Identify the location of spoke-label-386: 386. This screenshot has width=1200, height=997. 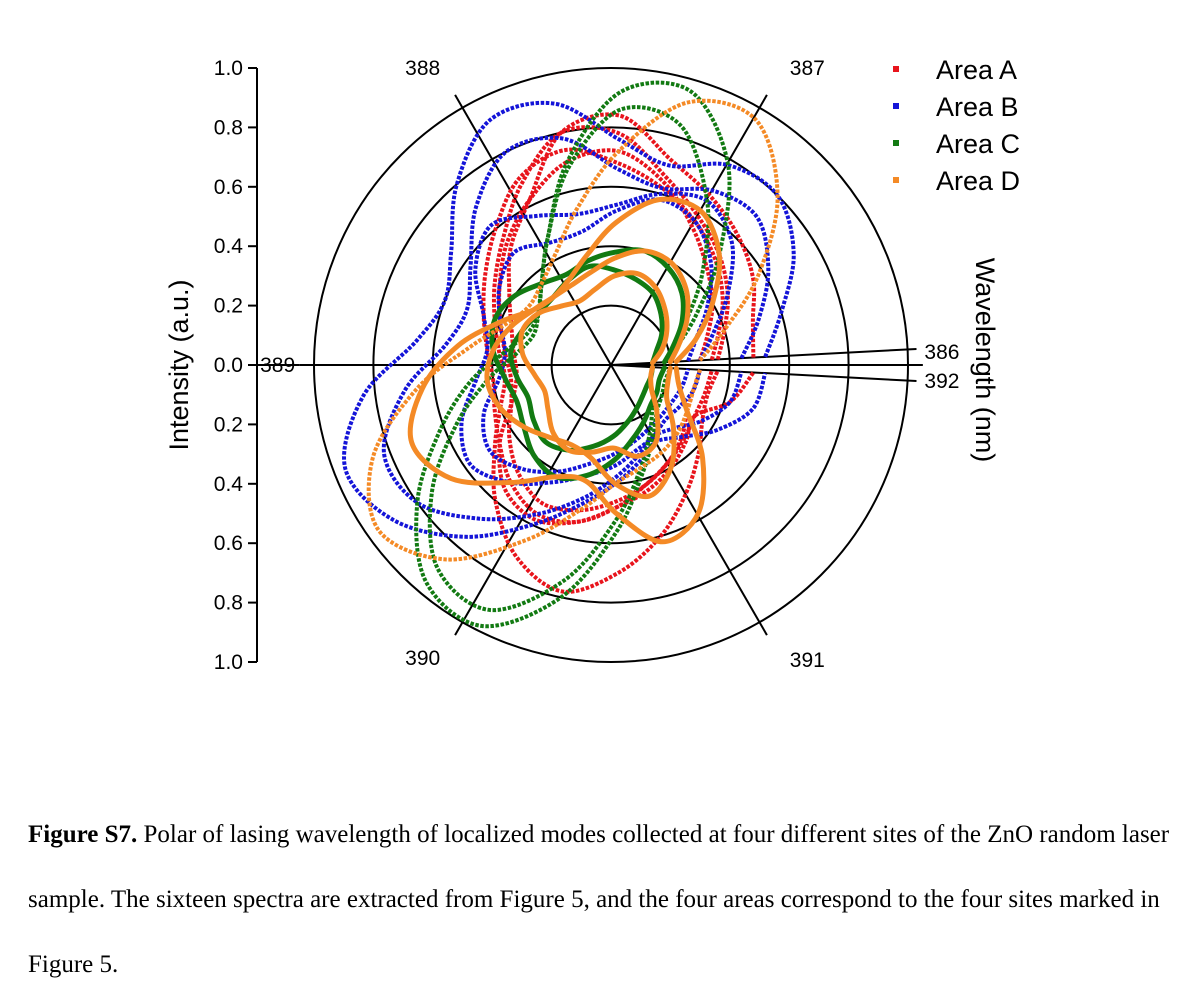
(941, 352).